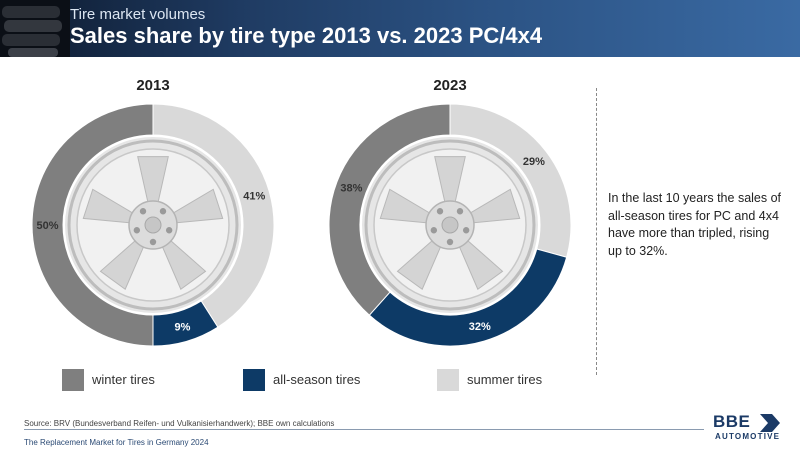  What do you see at coordinates (732, 421) in the screenshot?
I see `logo-name: BBE` at bounding box center [732, 421].